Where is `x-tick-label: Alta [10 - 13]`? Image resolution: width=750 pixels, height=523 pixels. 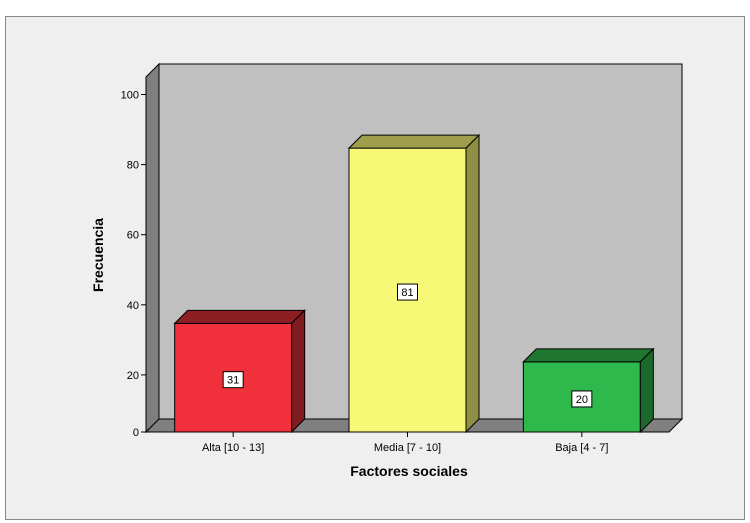
x-tick-label: Alta [10 - 13] is located at coordinates (233, 448).